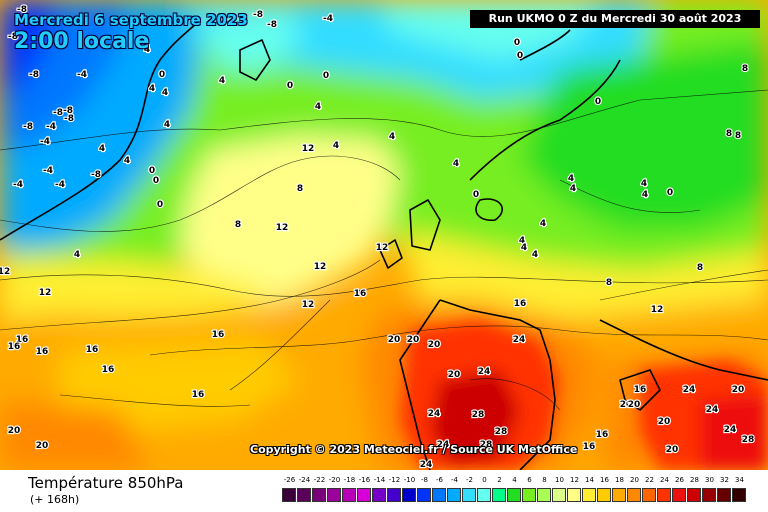 The height and width of the screenshot is (512, 768). I want to click on map-value-label: 28, so click(748, 440).